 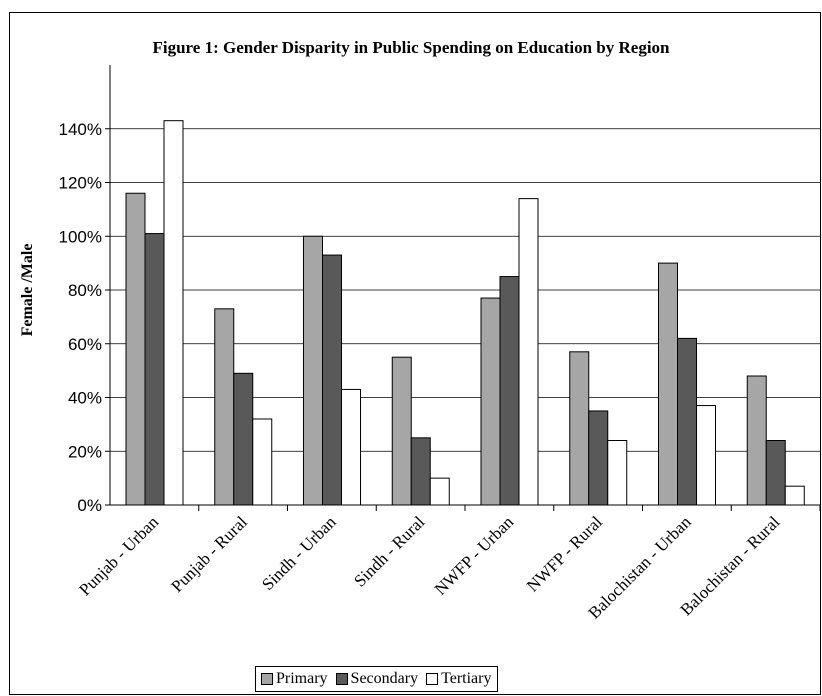 I want to click on y-tick-label: 40%, so click(x=85, y=398).